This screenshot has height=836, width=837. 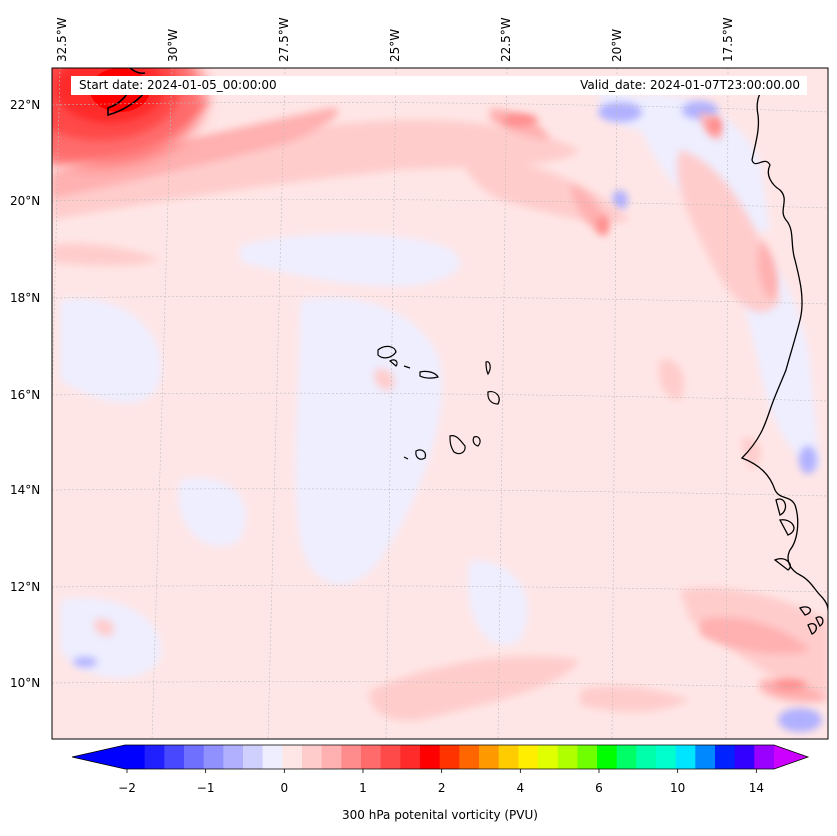 I want to click on colorbar-tick-label: 10, so click(x=678, y=788).